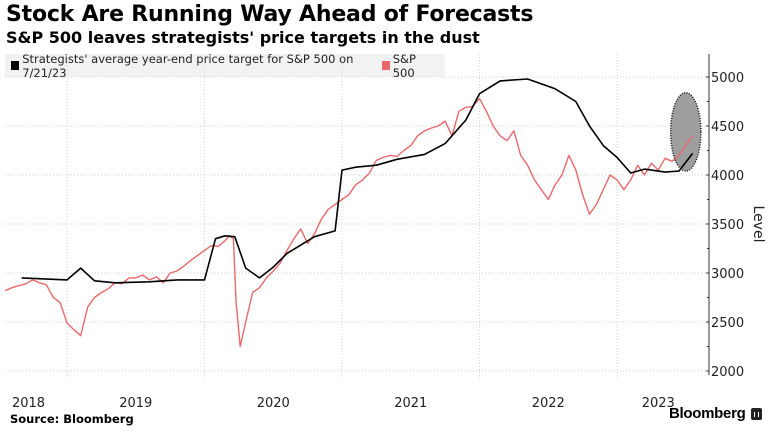 The image size is (773, 437). Describe the element at coordinates (727, 78) in the screenshot. I see `y-tick-label: 5000` at that location.